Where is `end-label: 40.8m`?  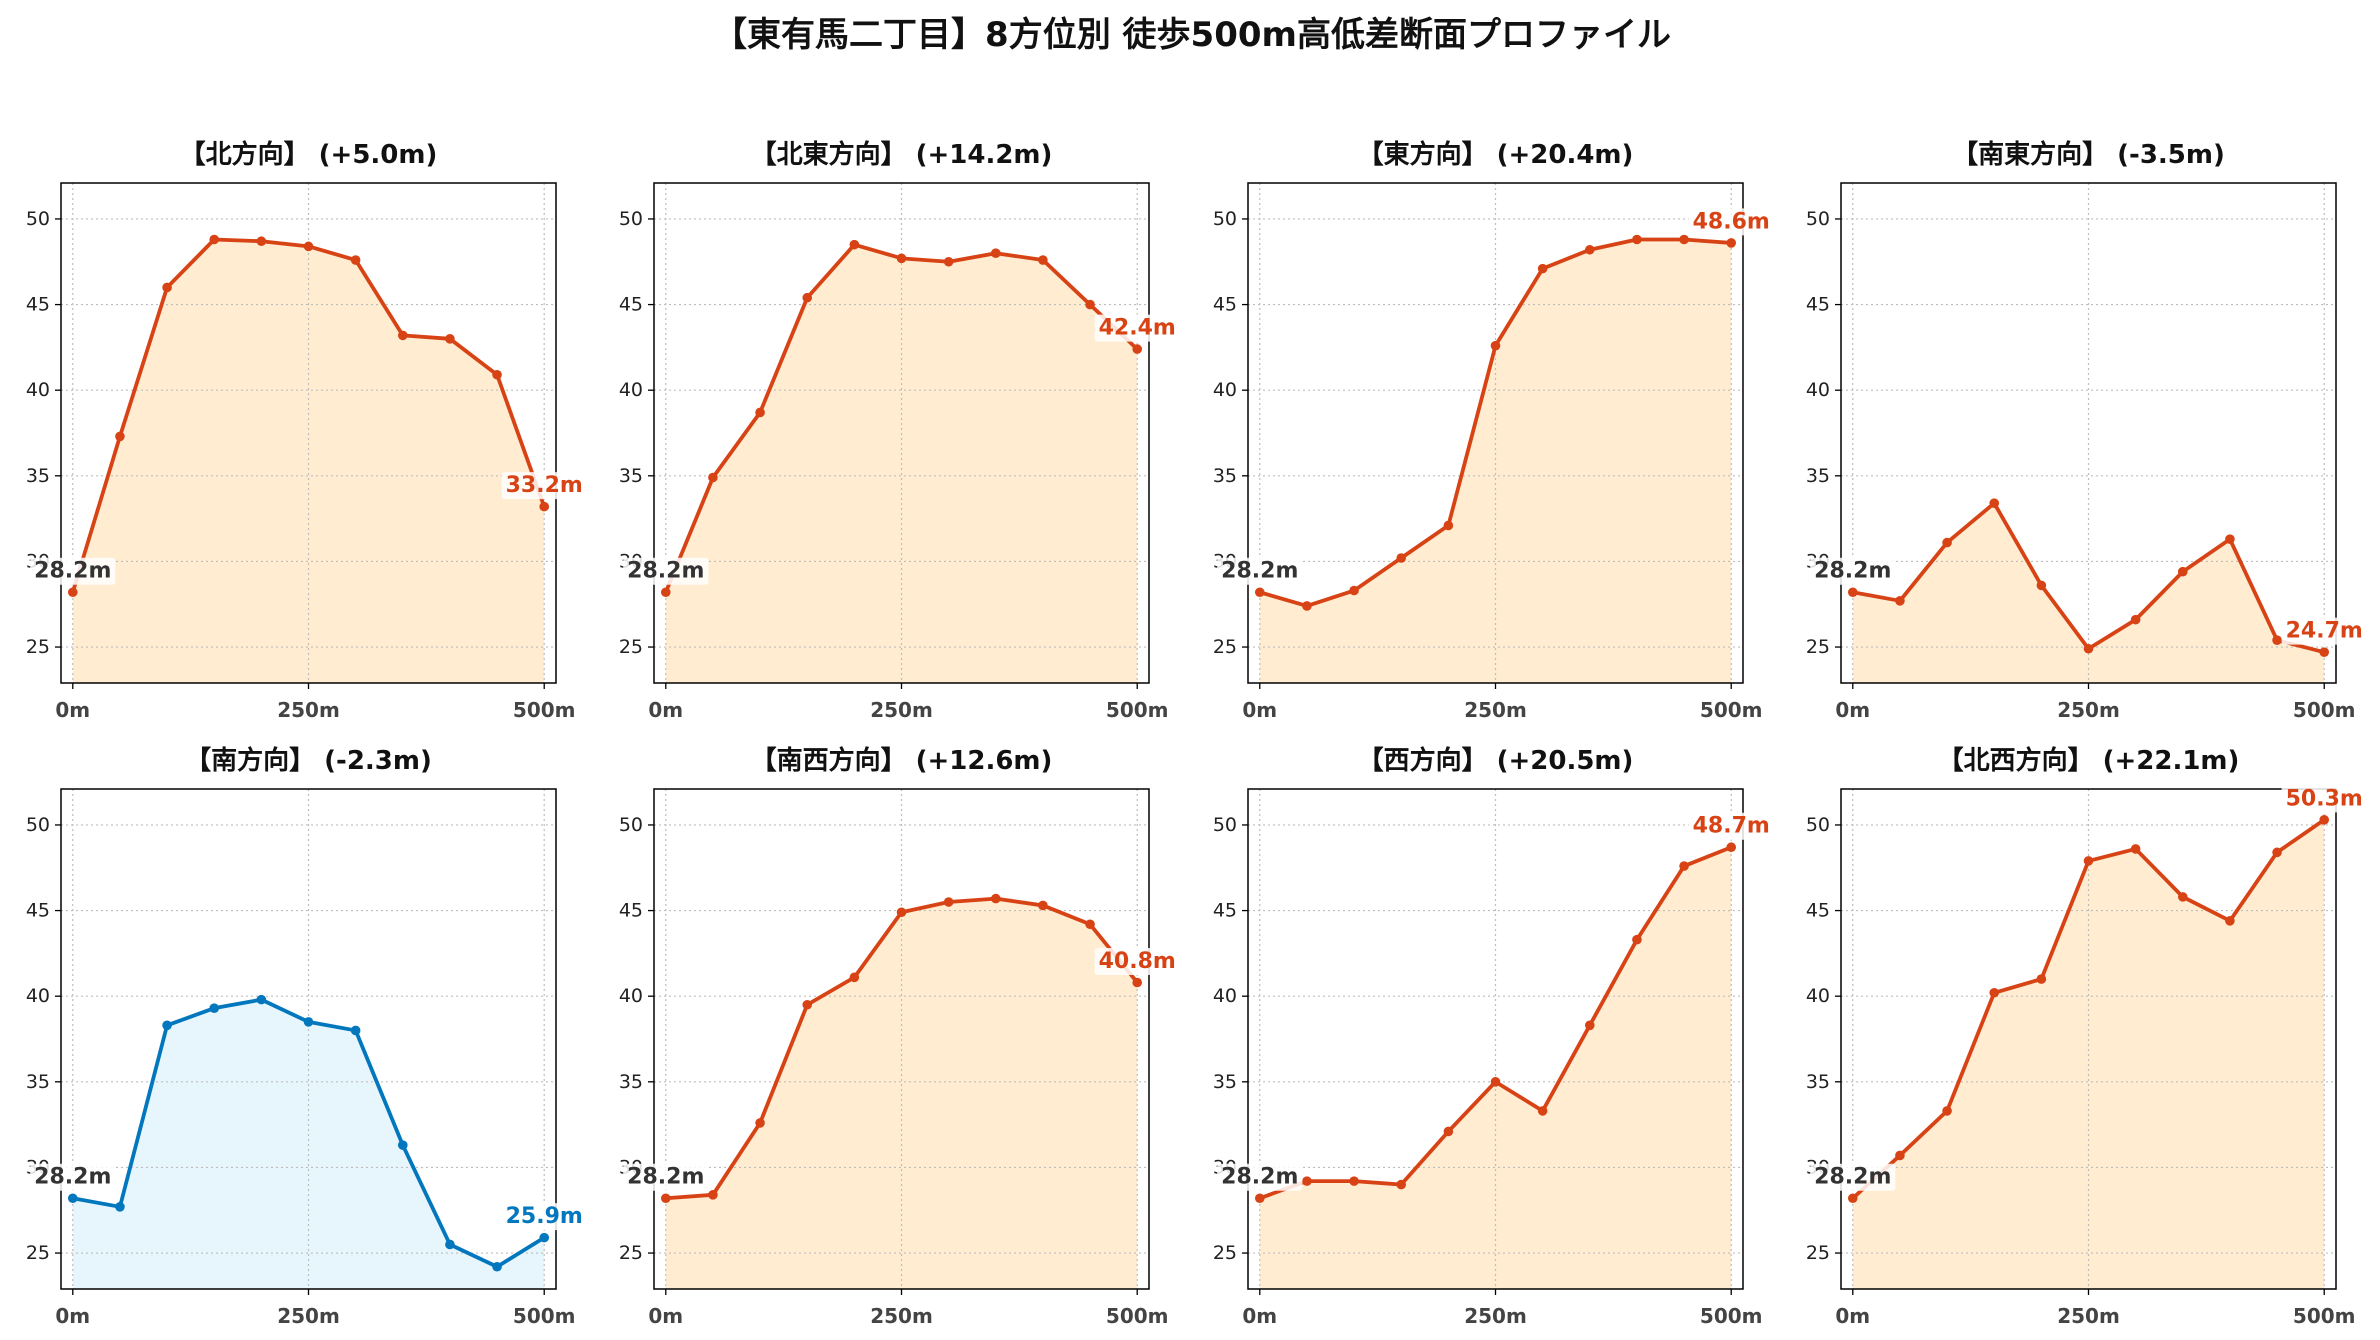
end-label: 40.8m is located at coordinates (1137, 961).